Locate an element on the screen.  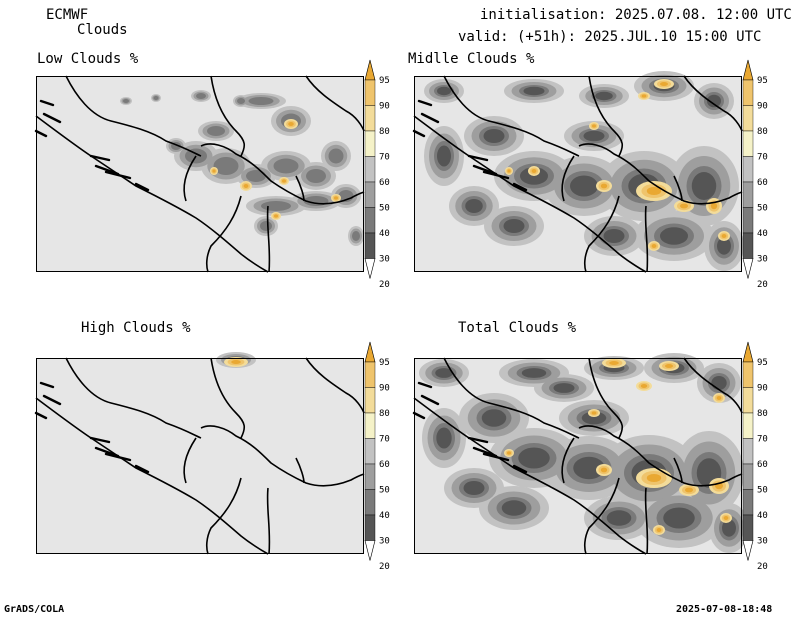
high-clouds-map is located at coordinates (199, 453).